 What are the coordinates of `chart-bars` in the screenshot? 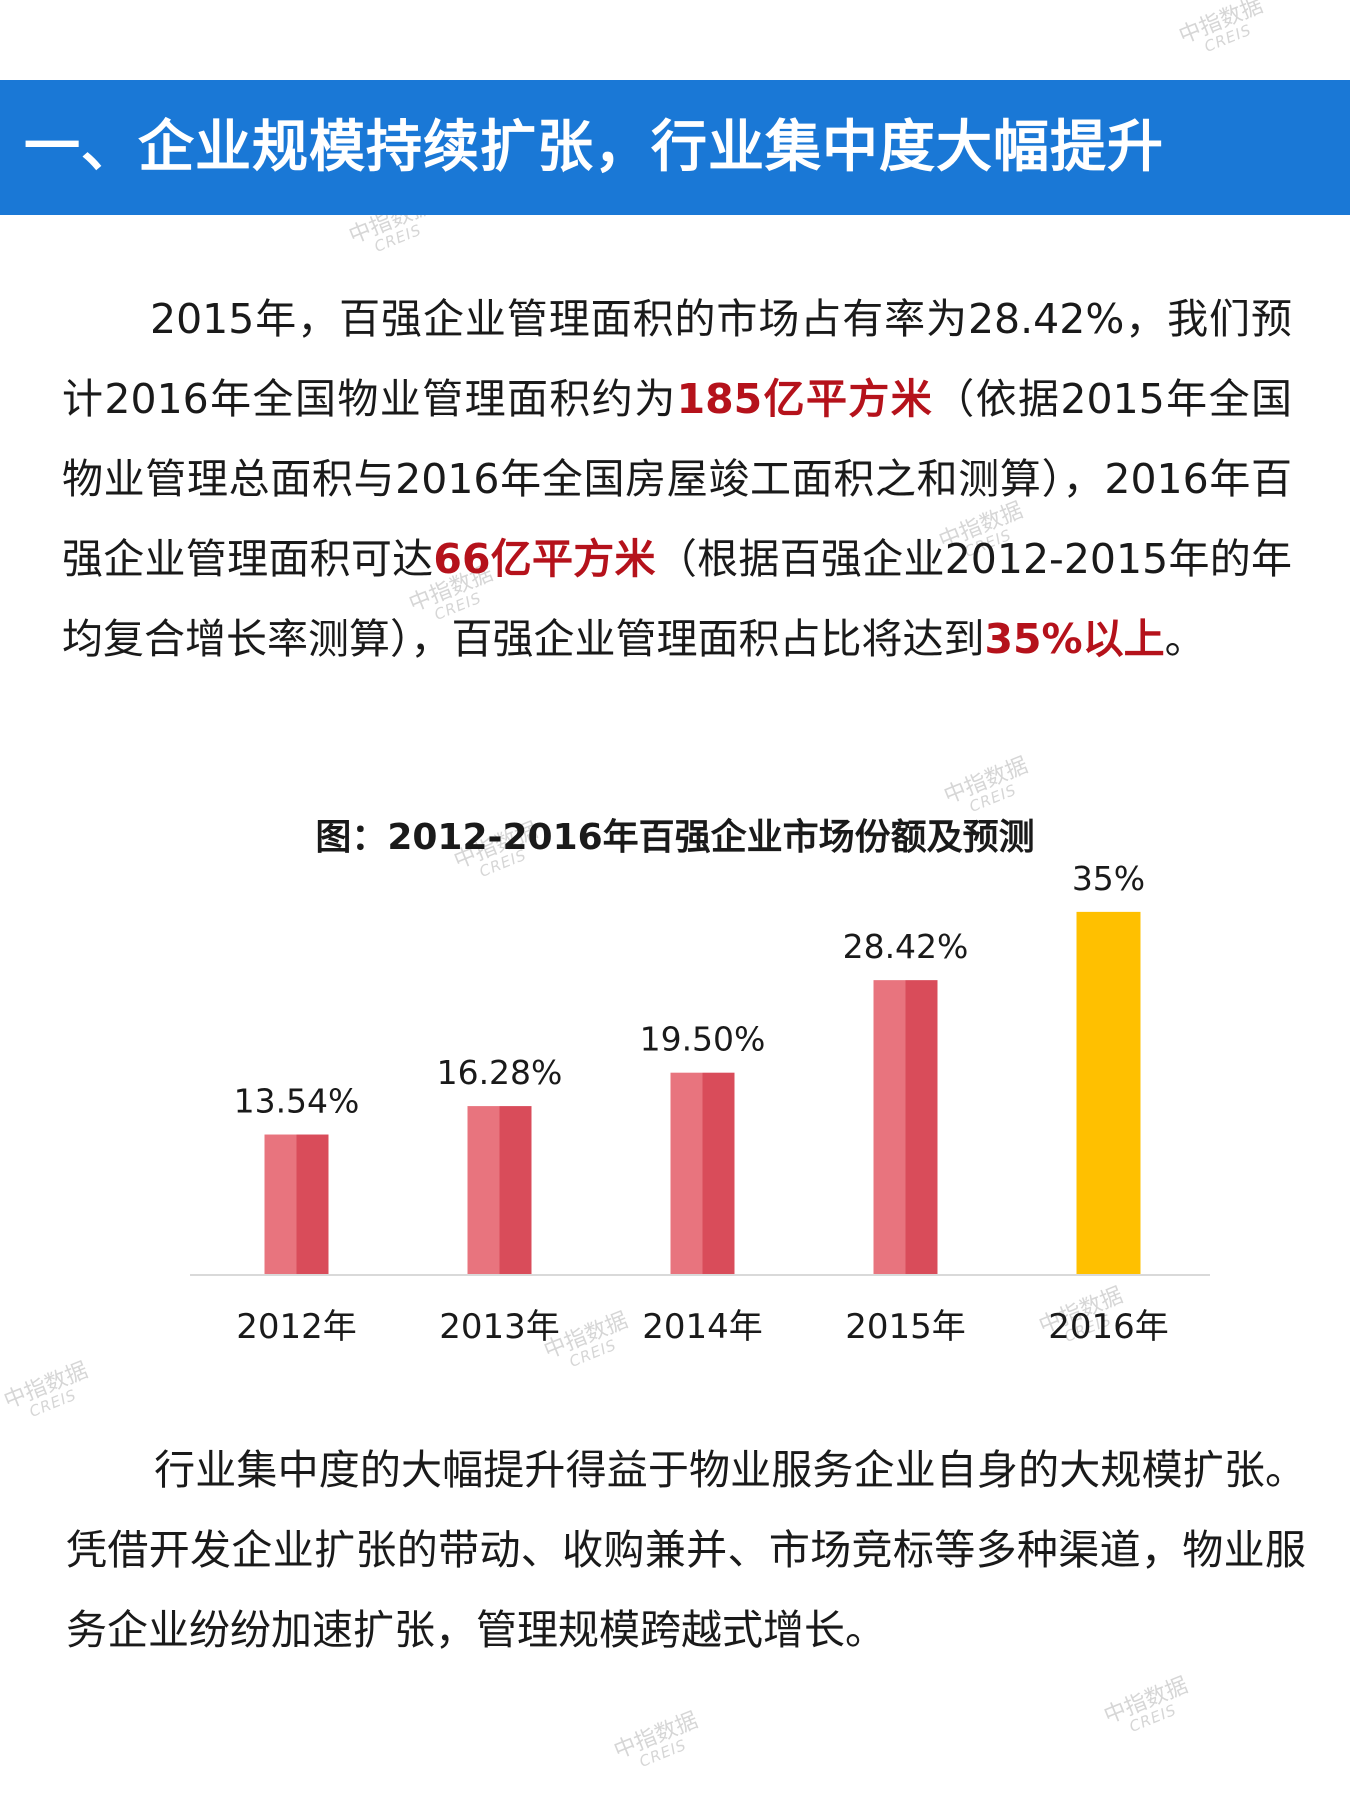 It's located at (702, 1093).